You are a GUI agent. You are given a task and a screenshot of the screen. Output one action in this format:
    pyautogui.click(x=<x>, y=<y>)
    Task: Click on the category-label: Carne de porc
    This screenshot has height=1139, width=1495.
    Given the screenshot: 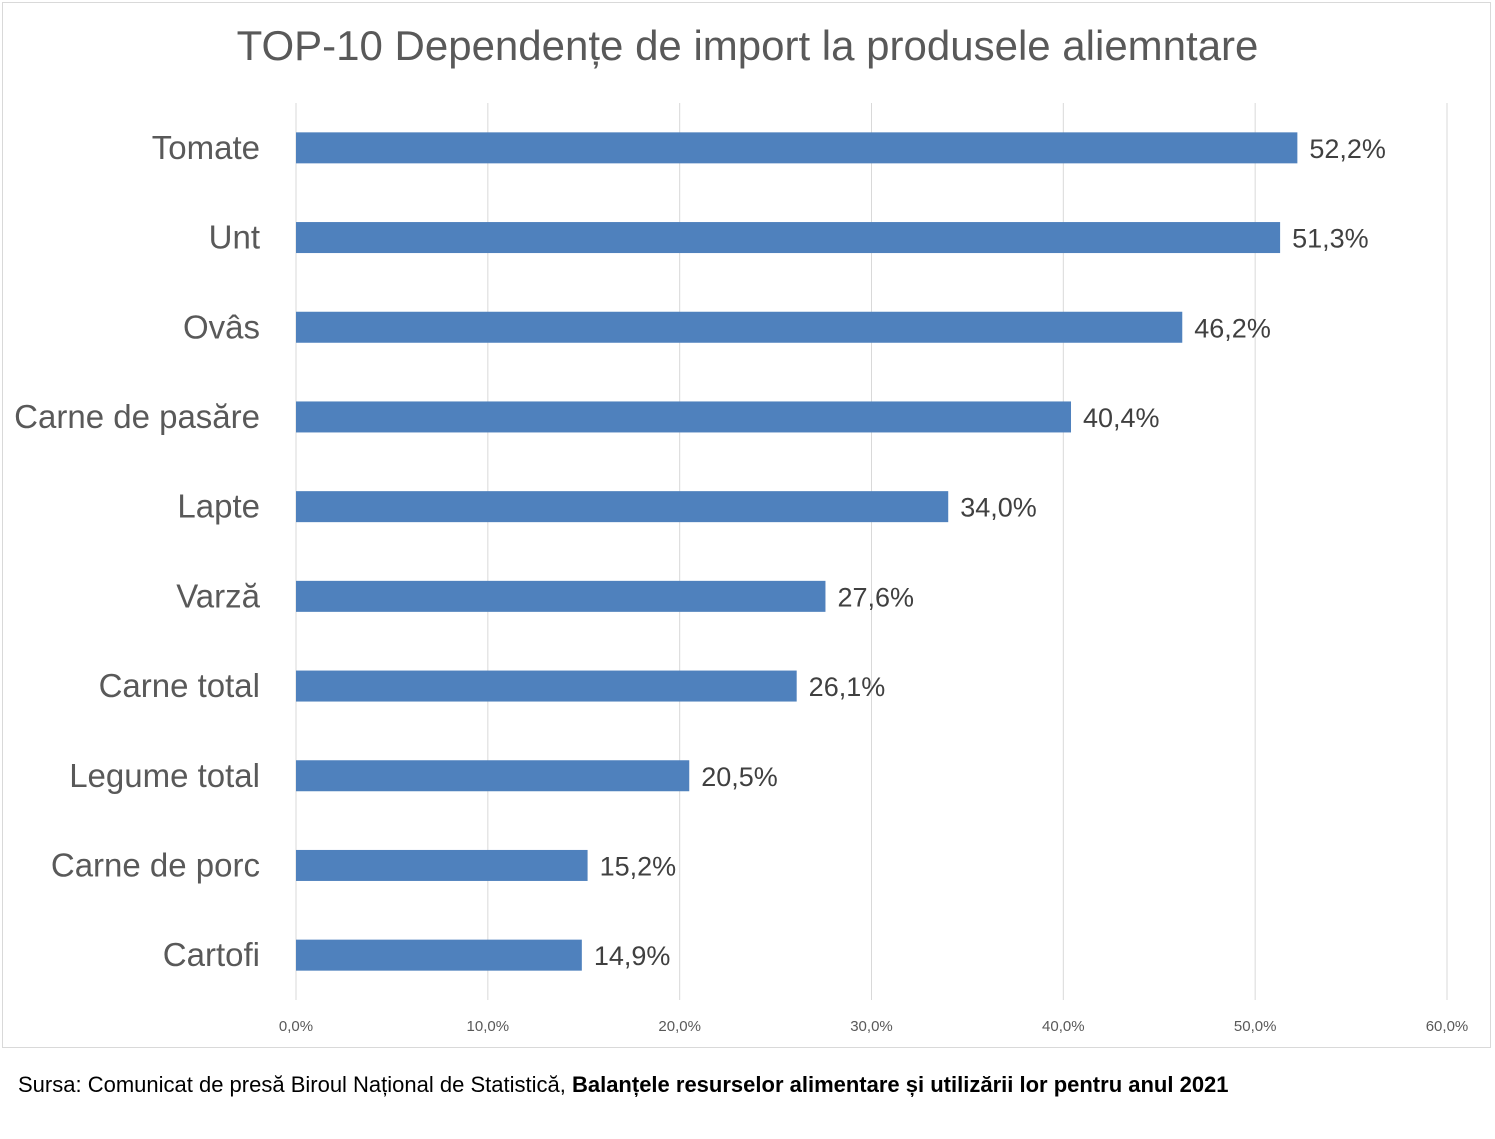 What is the action you would take?
    pyautogui.click(x=155, y=864)
    